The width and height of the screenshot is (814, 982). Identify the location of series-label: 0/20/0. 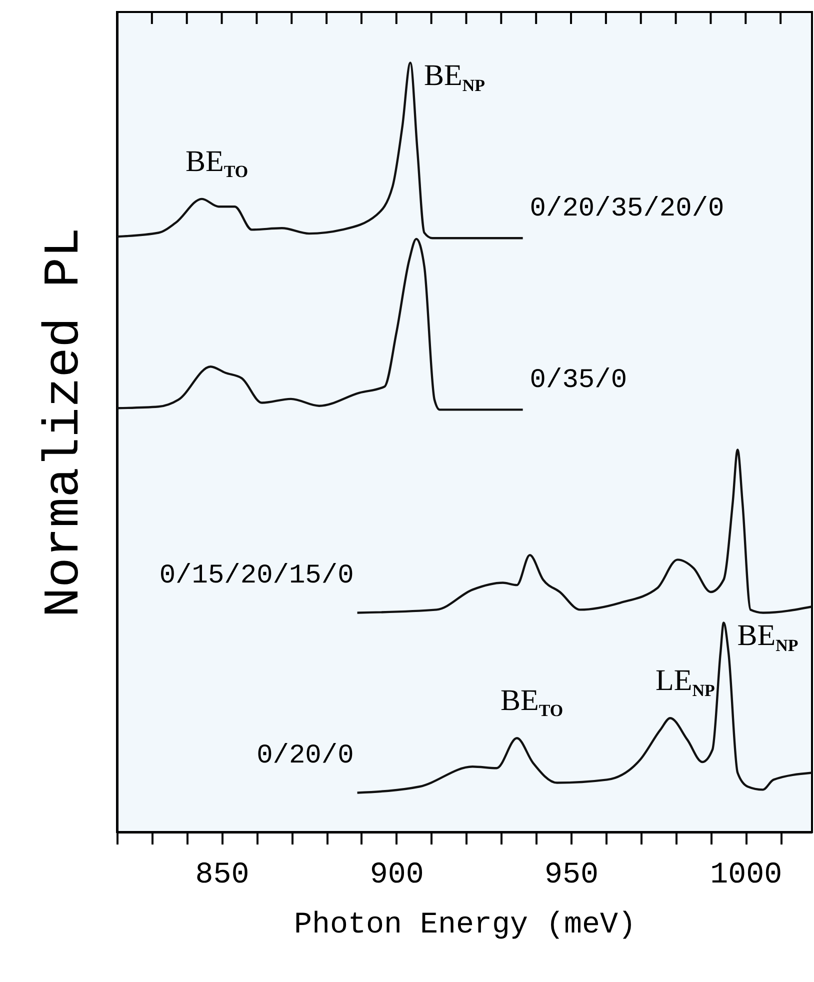
(305, 756).